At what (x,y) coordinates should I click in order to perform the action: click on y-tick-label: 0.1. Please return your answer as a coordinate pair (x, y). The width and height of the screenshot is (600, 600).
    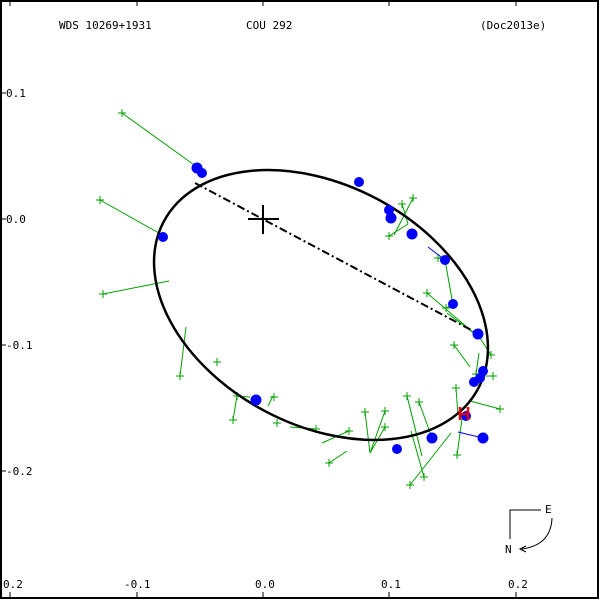
    Looking at the image, I should click on (16, 93).